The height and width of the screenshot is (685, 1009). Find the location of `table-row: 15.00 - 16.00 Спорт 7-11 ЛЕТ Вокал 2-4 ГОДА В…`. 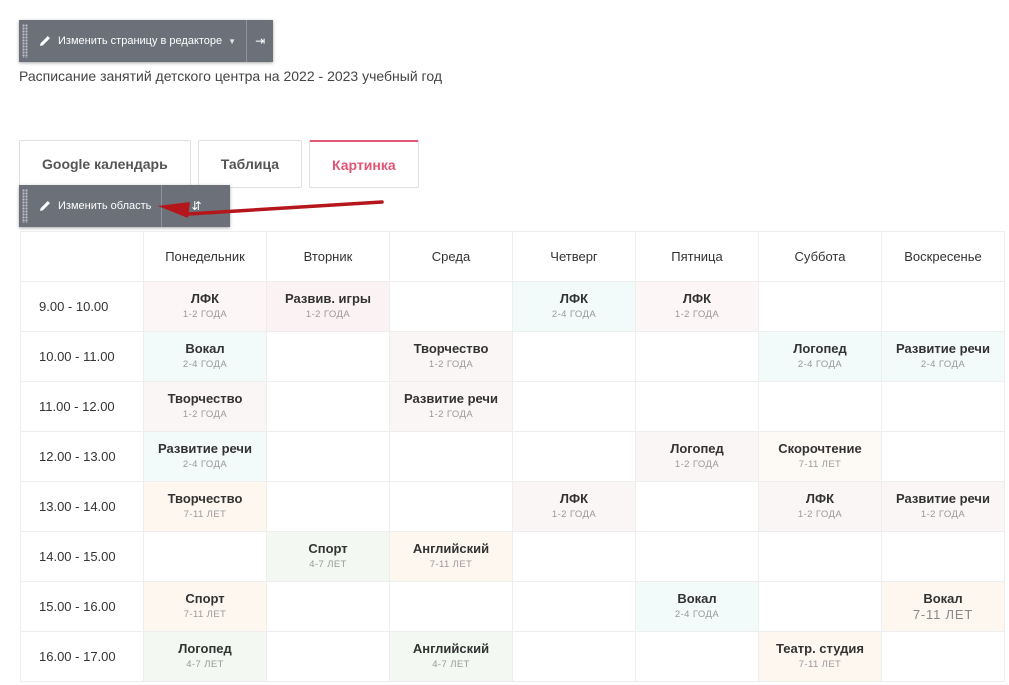

table-row: 15.00 - 16.00 Спорт 7-11 ЛЕТ Вокал 2-4 ГОДА В… is located at coordinates (512, 606).